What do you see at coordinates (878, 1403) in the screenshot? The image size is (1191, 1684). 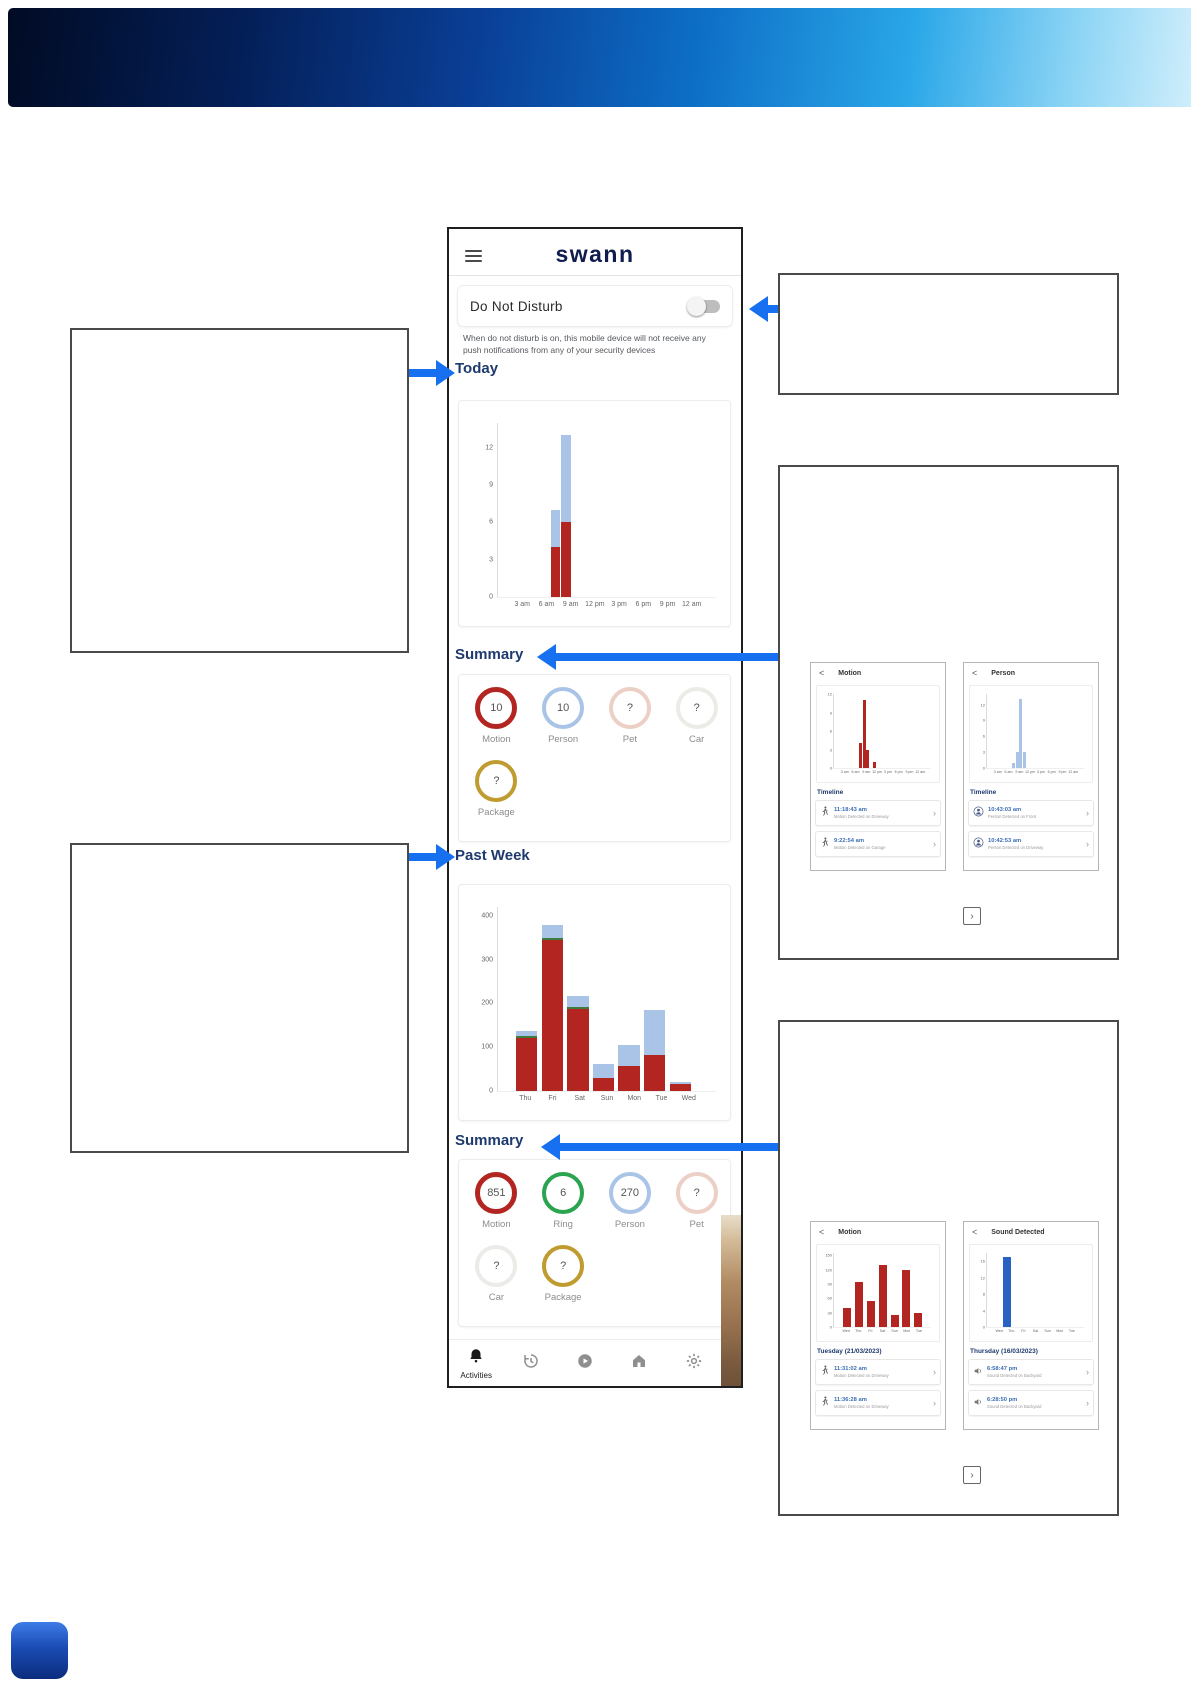 I see `timeline-entry: 11:36:28 am Motion Detected on Driveway ›` at bounding box center [878, 1403].